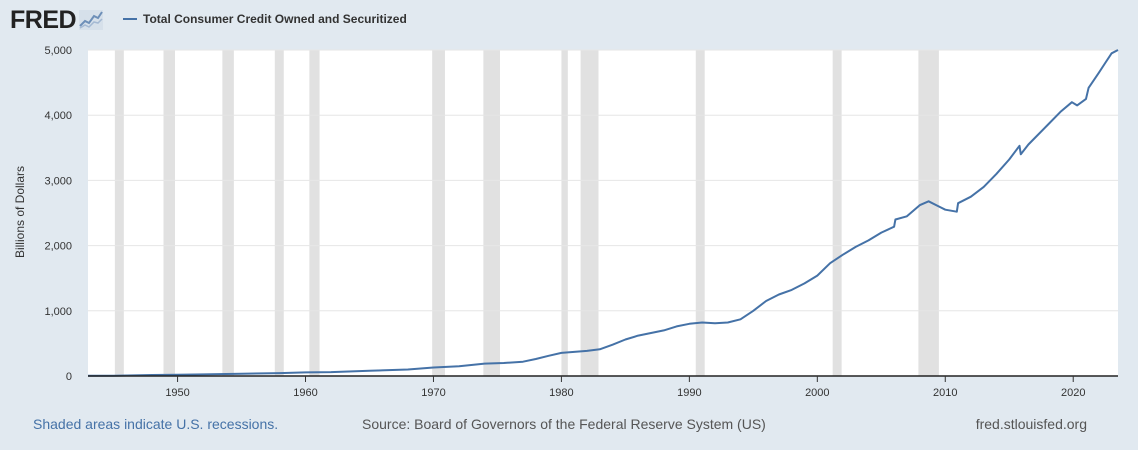  Describe the element at coordinates (1073, 393) in the screenshot. I see `x-tick-label: 2020` at that location.